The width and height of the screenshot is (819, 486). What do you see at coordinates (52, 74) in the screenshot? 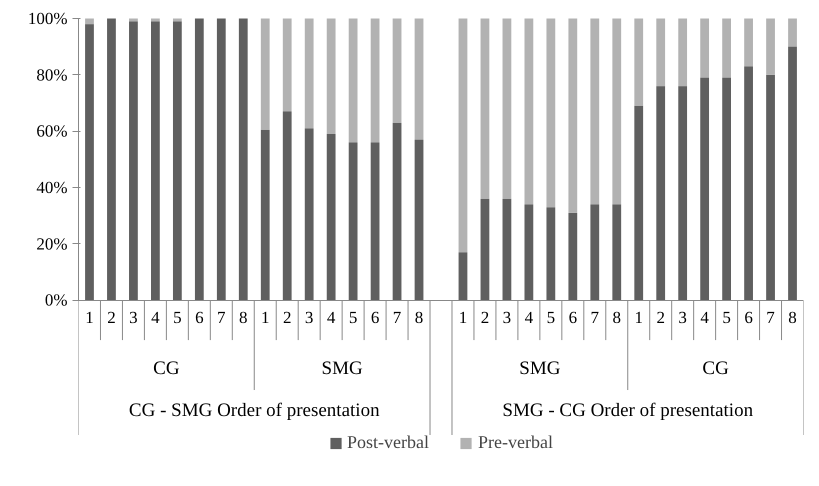
I see `y-tick-label: 80%` at bounding box center [52, 74].